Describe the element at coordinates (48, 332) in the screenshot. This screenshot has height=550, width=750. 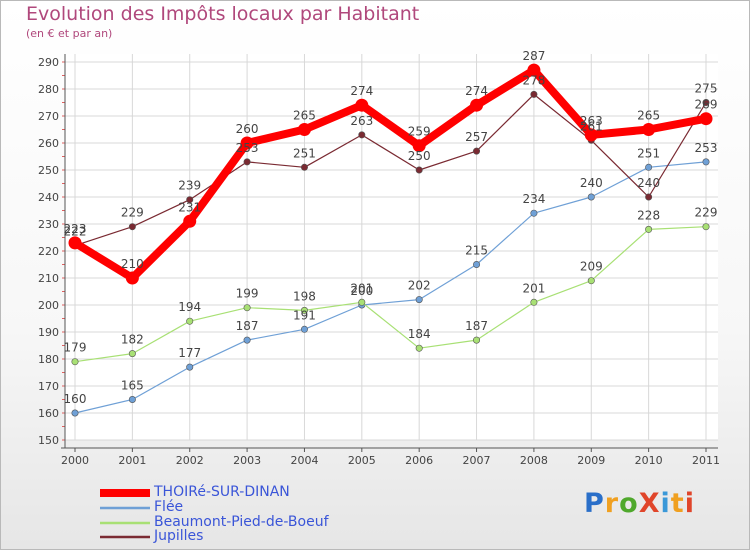
I see `y-tick-label: 190` at that location.